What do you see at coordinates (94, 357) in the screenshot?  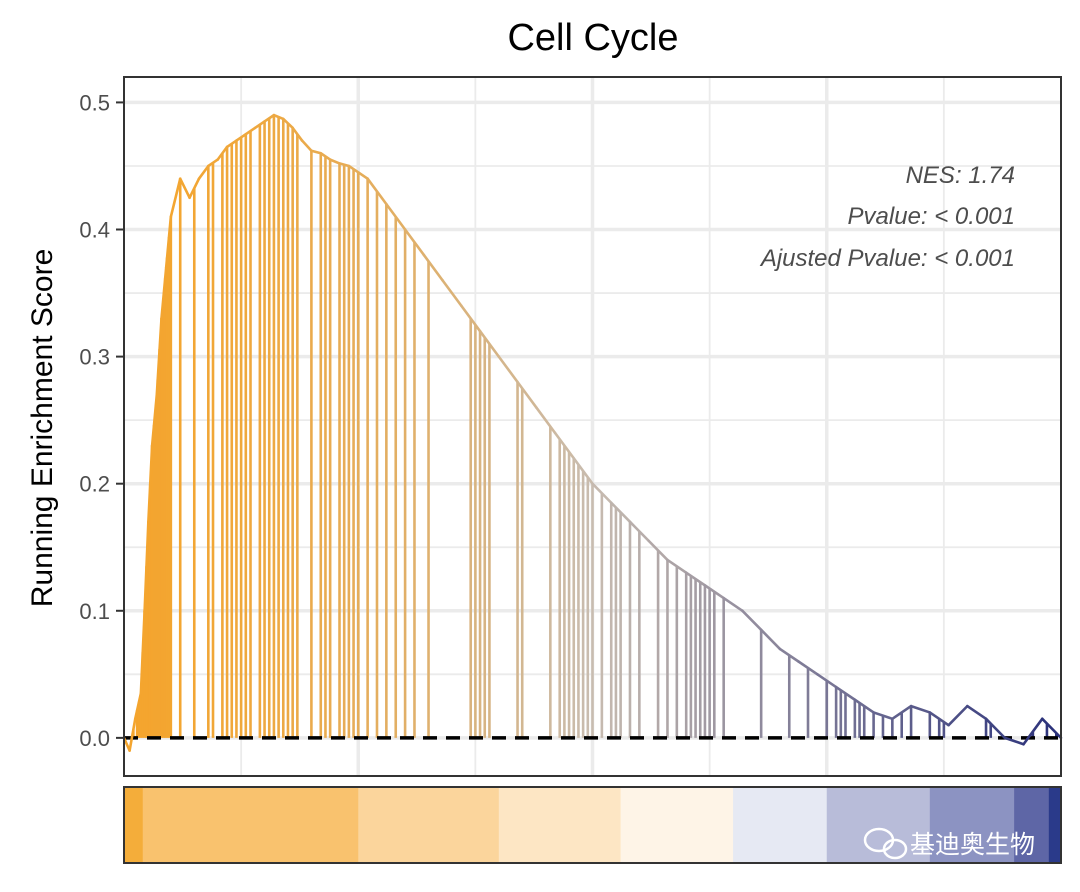 I see `y-tick-label: 0.3` at bounding box center [94, 357].